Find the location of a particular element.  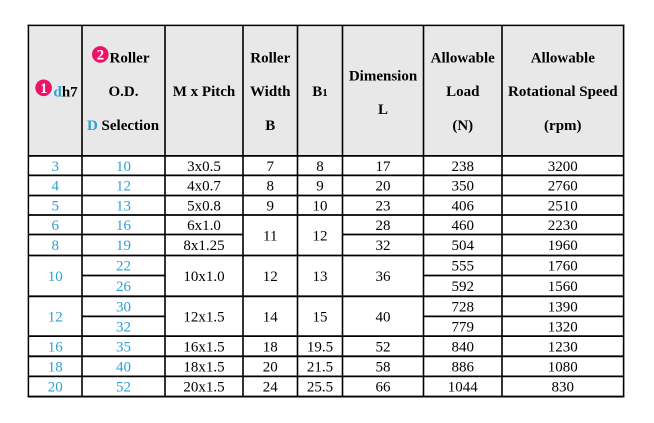

svg-text: 4x0.7 is located at coordinates (204, 187).